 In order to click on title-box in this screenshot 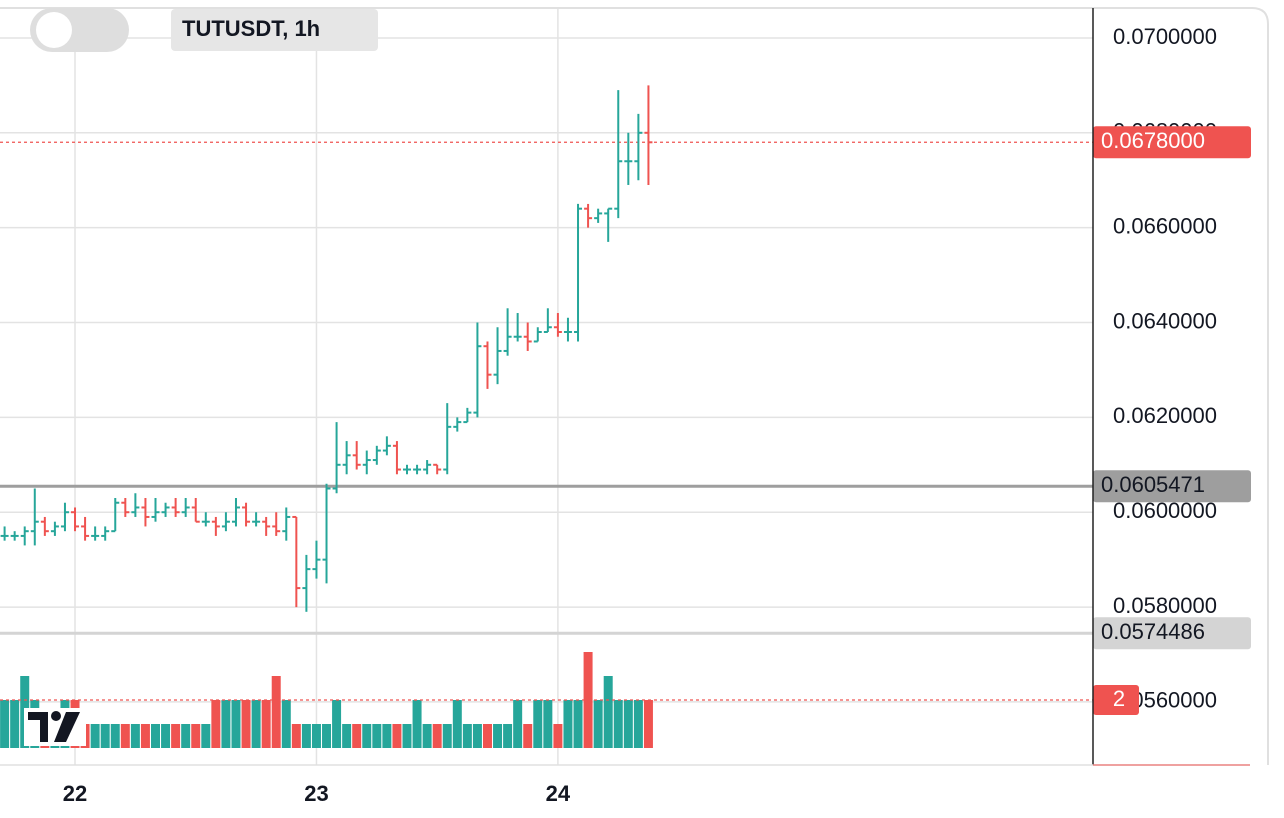, I will do `click(274, 30)`.